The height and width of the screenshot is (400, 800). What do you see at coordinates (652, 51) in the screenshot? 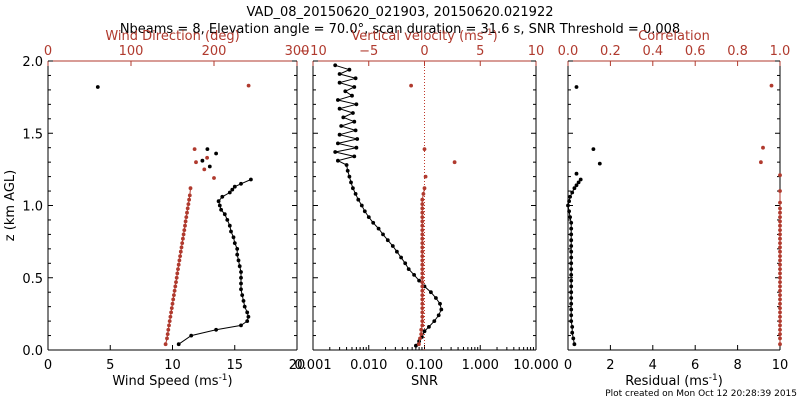
I see `residual-top-tick-label: 0.4` at bounding box center [652, 51].